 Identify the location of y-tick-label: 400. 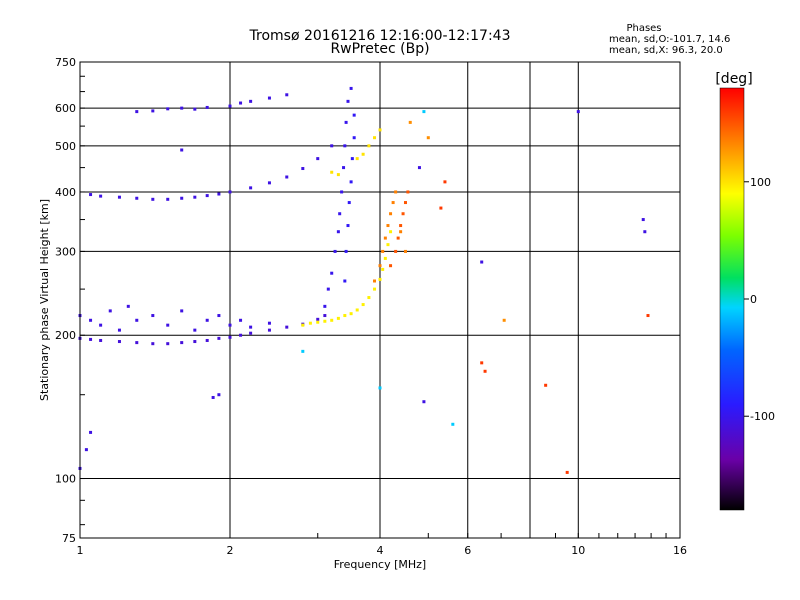
(65, 192).